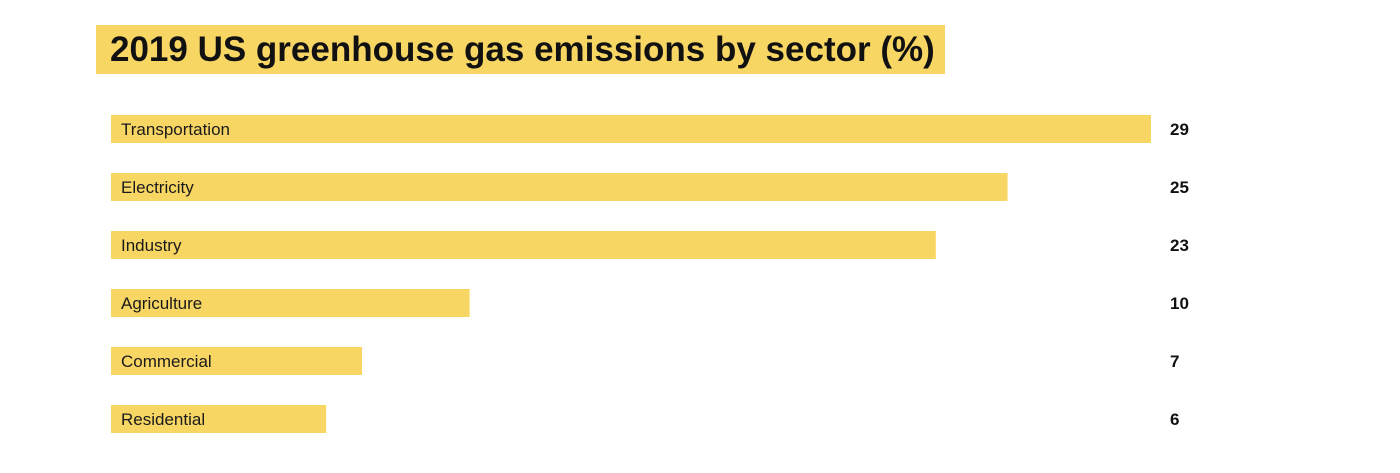 This screenshot has height=473, width=1400. Describe the element at coordinates (523, 245) in the screenshot. I see `bar-industry` at that location.